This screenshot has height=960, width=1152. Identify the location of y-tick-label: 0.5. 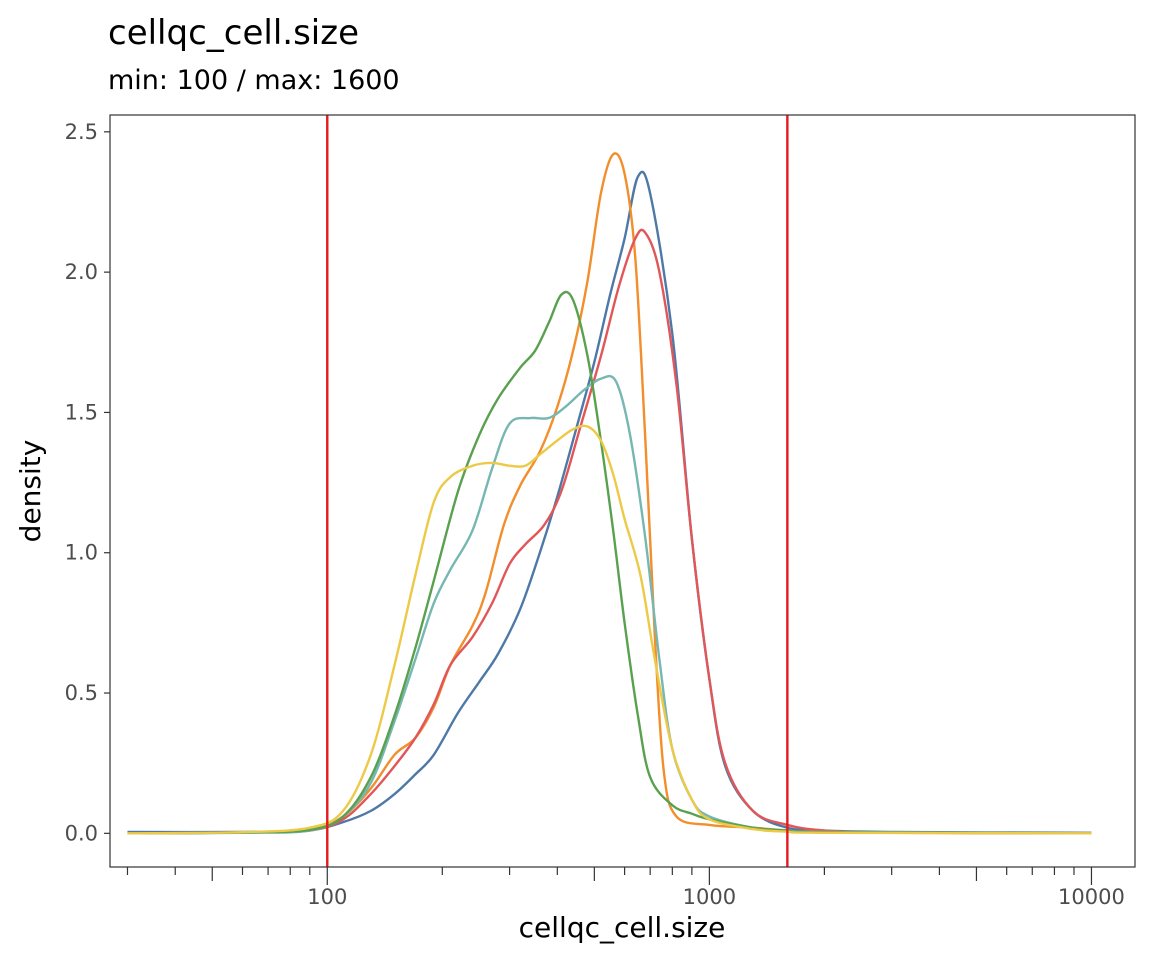
(81, 693).